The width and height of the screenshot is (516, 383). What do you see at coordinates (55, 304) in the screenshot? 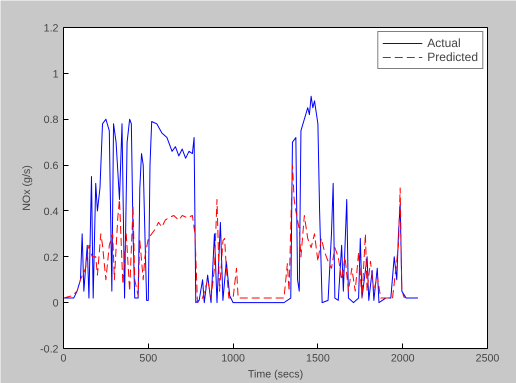
I see `y-tick-label: 0` at bounding box center [55, 304].